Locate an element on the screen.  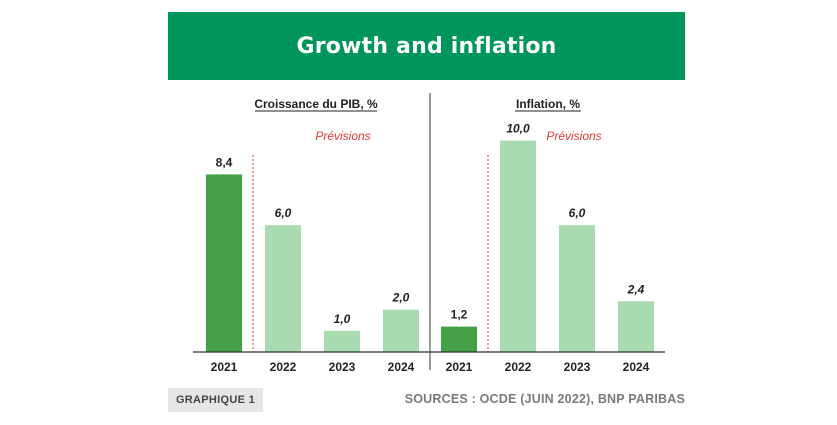
inflation-bar-2023 is located at coordinates (577, 288).